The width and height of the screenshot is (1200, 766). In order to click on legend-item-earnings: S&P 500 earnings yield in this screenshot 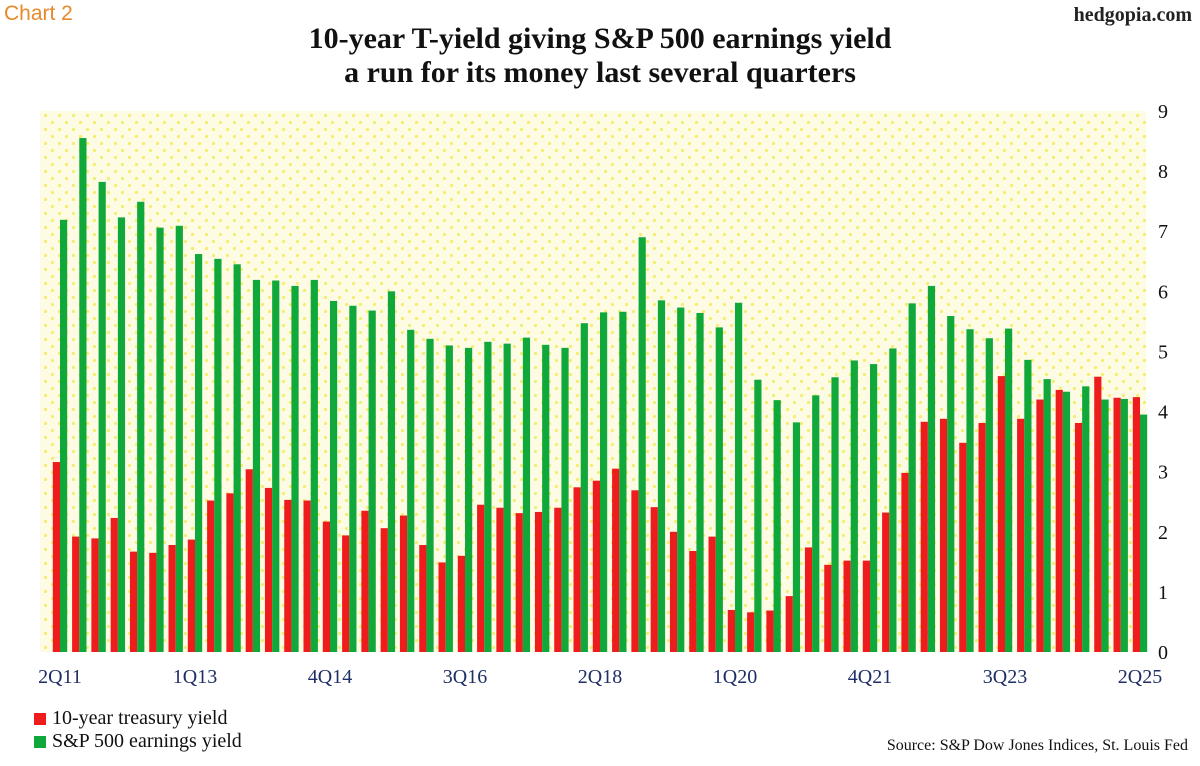, I will do `click(138, 741)`.